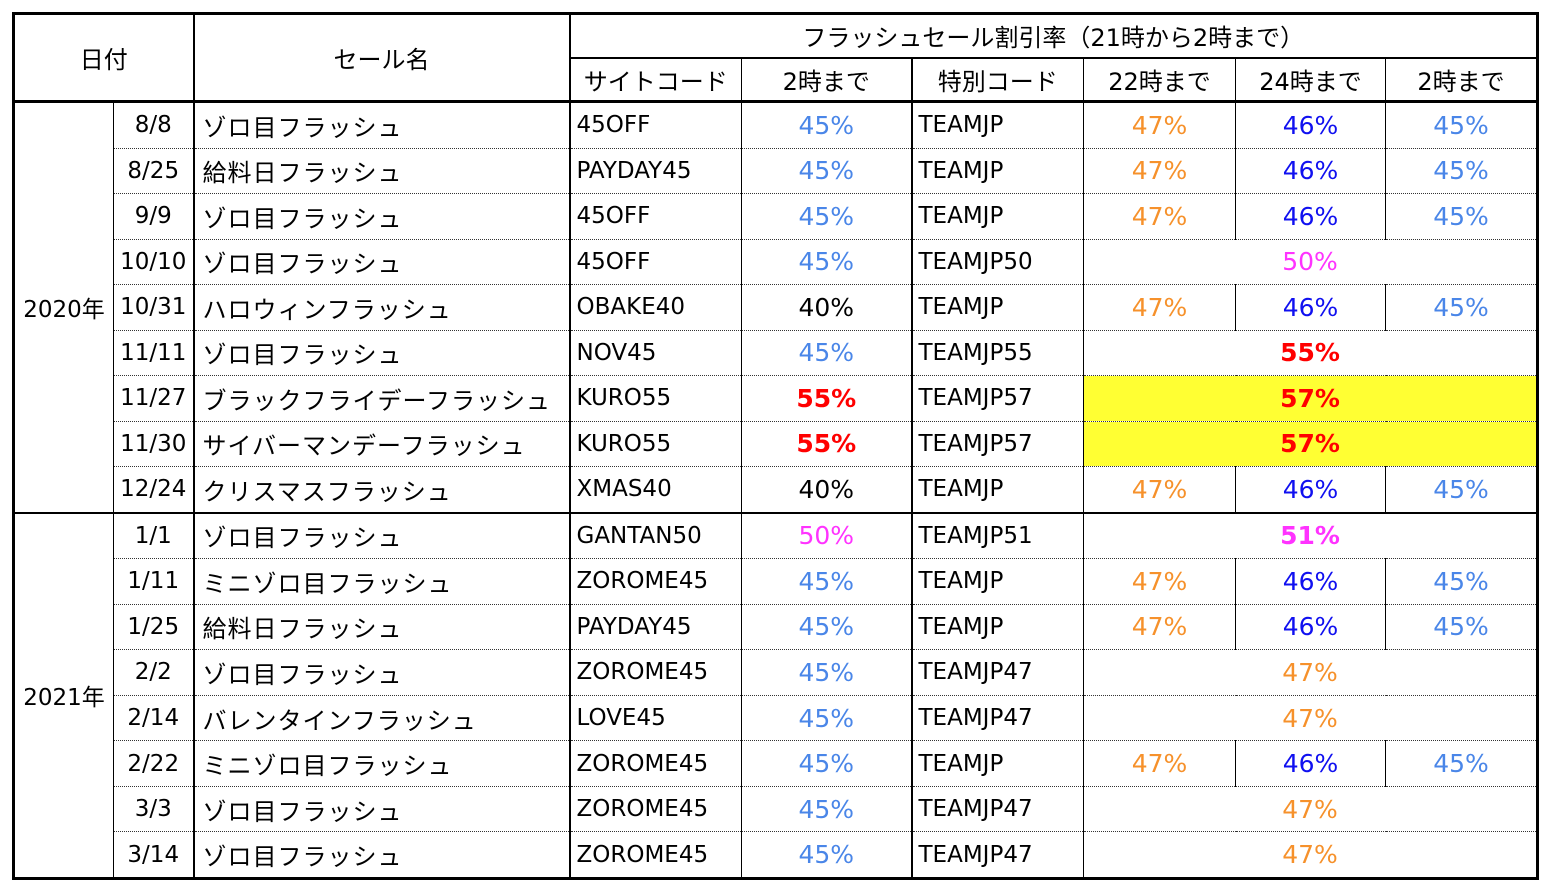  I want to click on header-until-24: 24時まで, so click(1310, 80).